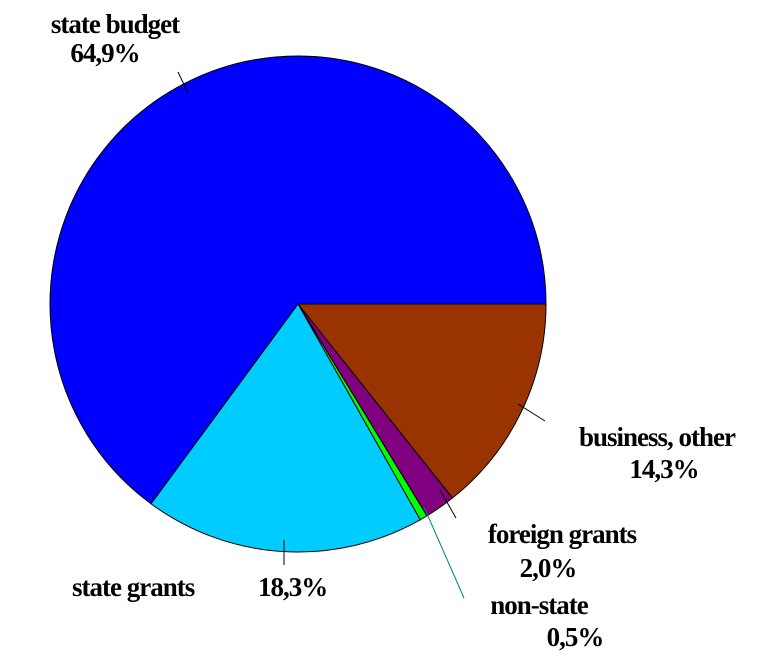  What do you see at coordinates (104, 53) in the screenshot?
I see `slice-value-label: 64,9%` at bounding box center [104, 53].